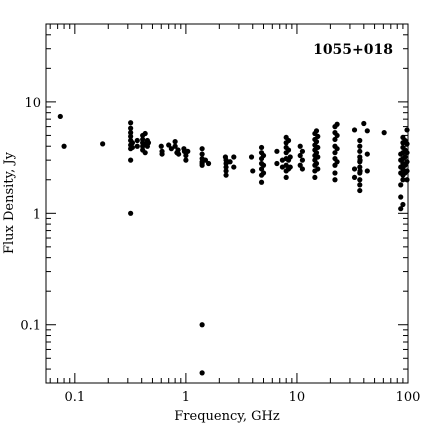 Image resolution: width=431 pixels, height=431 pixels. Describe the element at coordinates (353, 50) in the screenshot. I see `source-label: 1055+018` at that location.